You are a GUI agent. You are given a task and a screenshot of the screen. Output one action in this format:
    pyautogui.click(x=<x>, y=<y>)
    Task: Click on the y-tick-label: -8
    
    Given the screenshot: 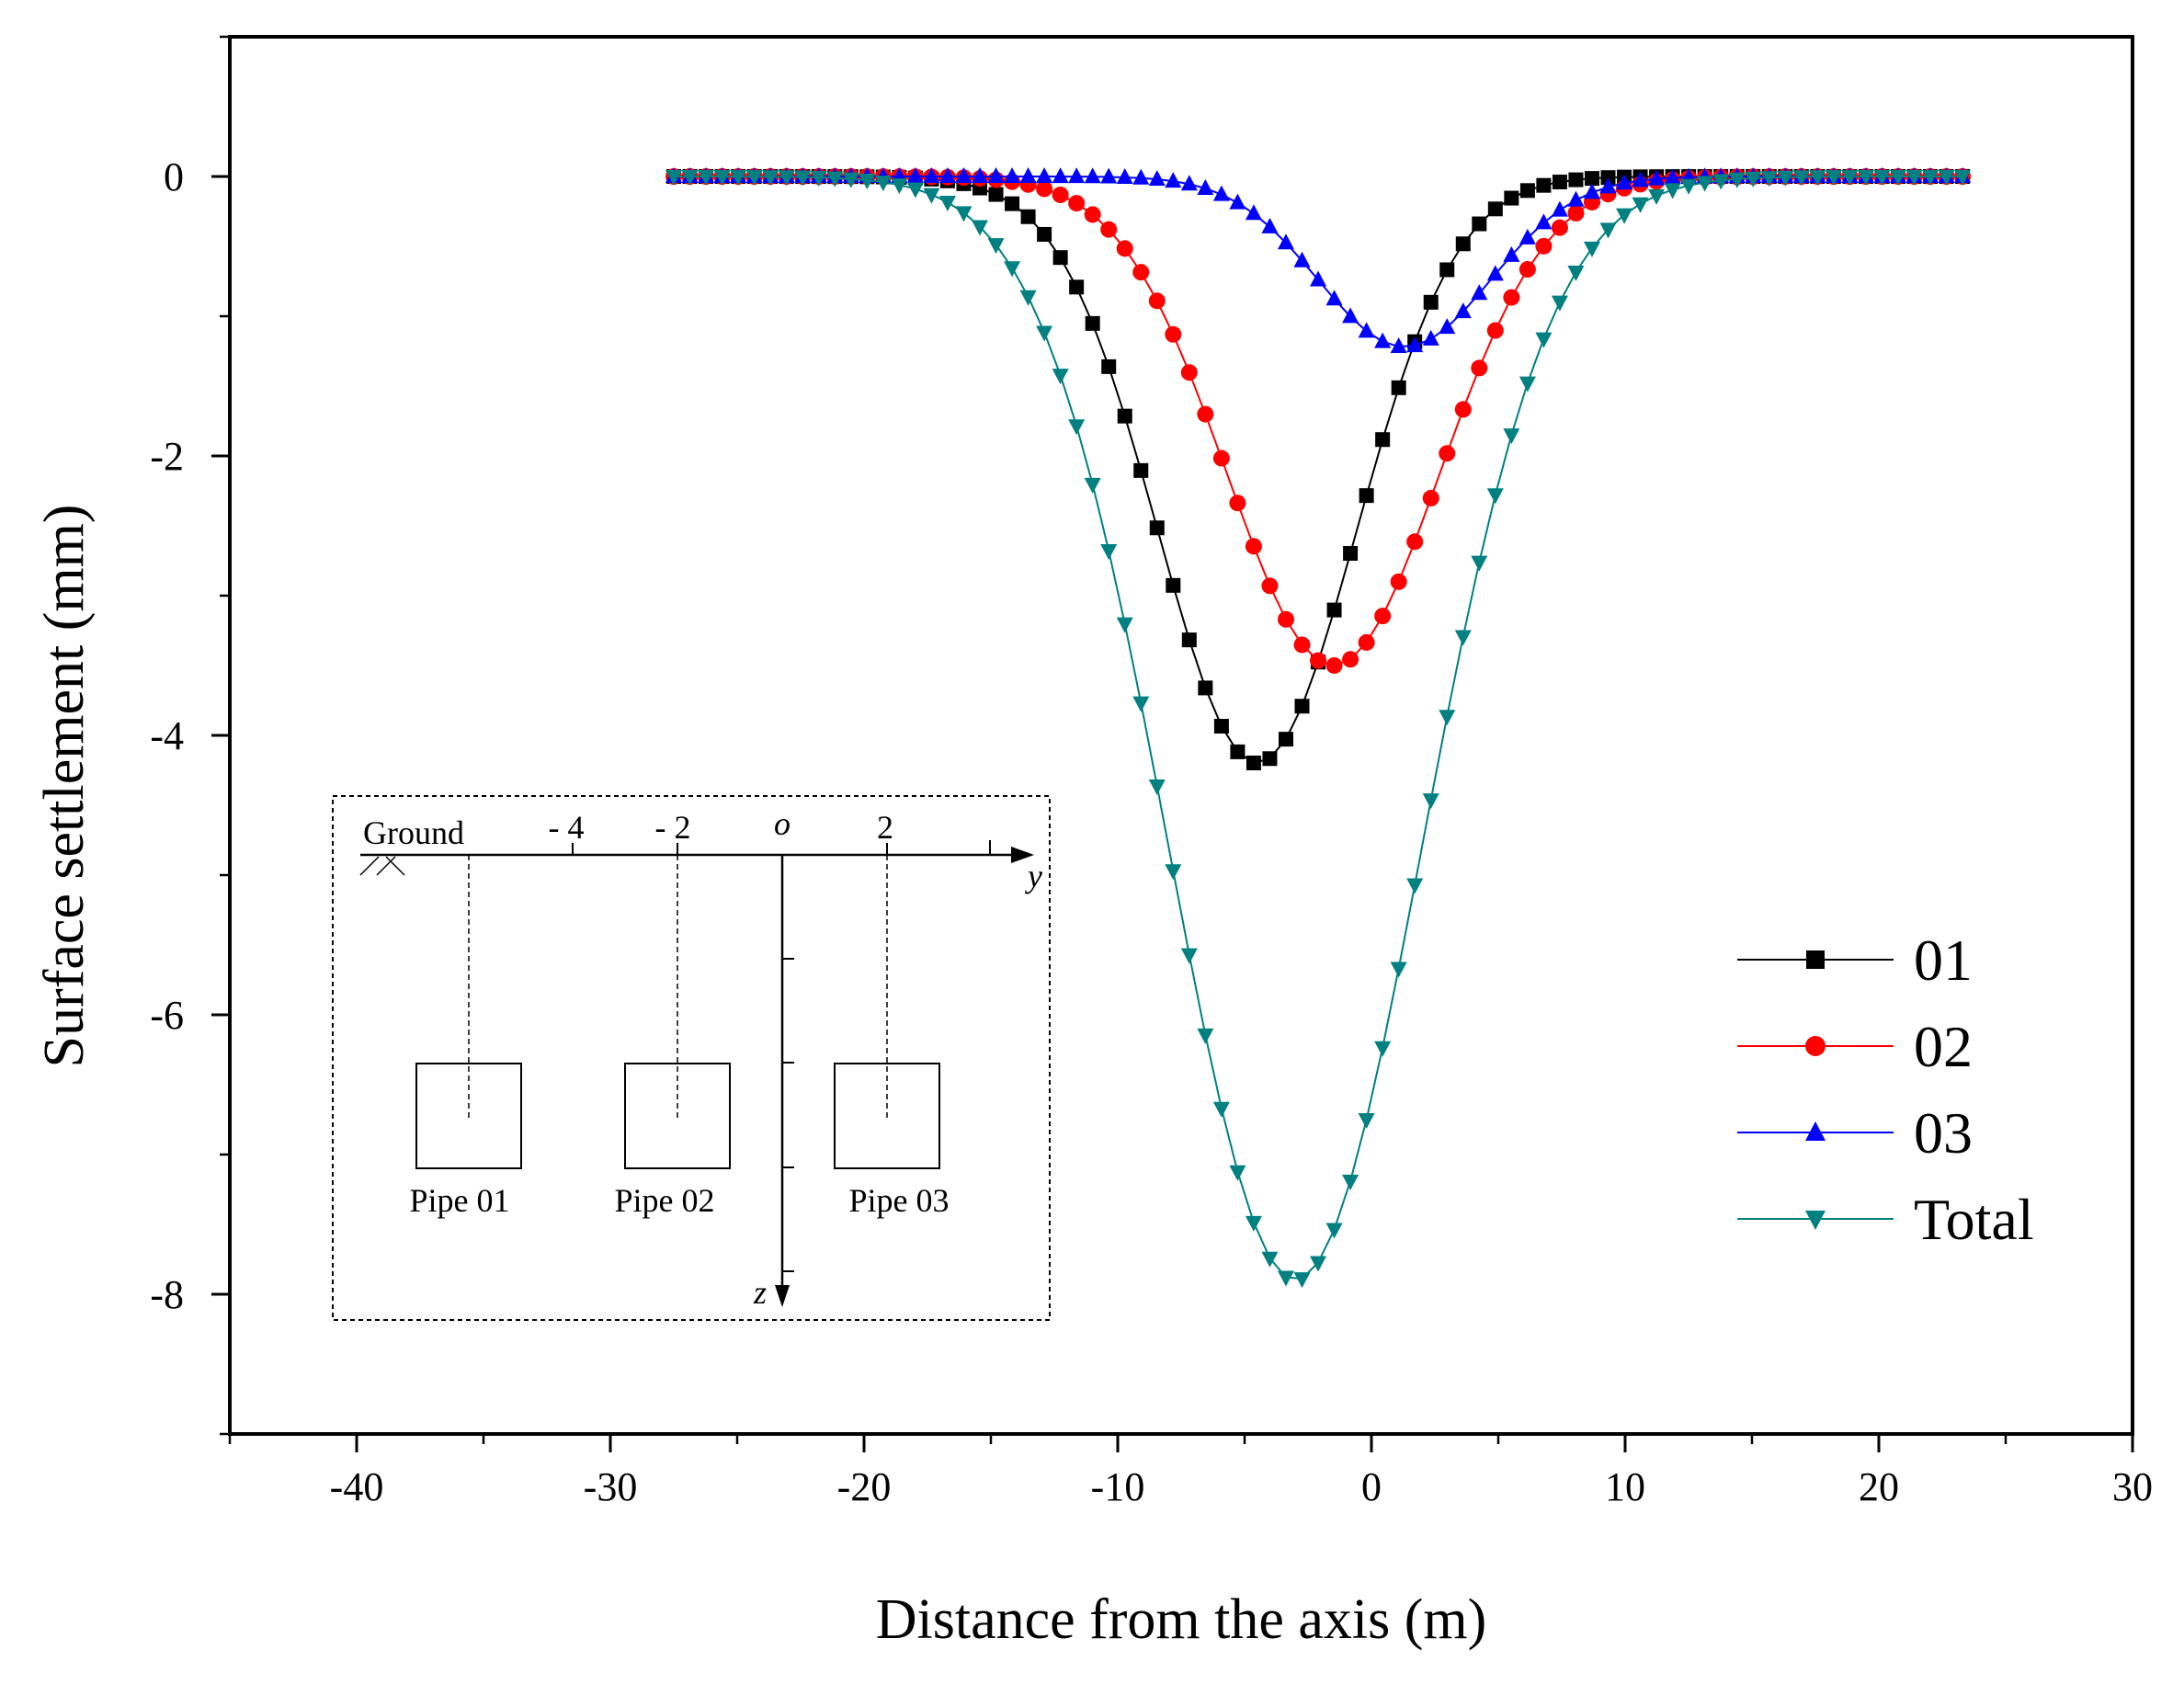 What is the action you would take?
    pyautogui.click(x=167, y=1294)
    